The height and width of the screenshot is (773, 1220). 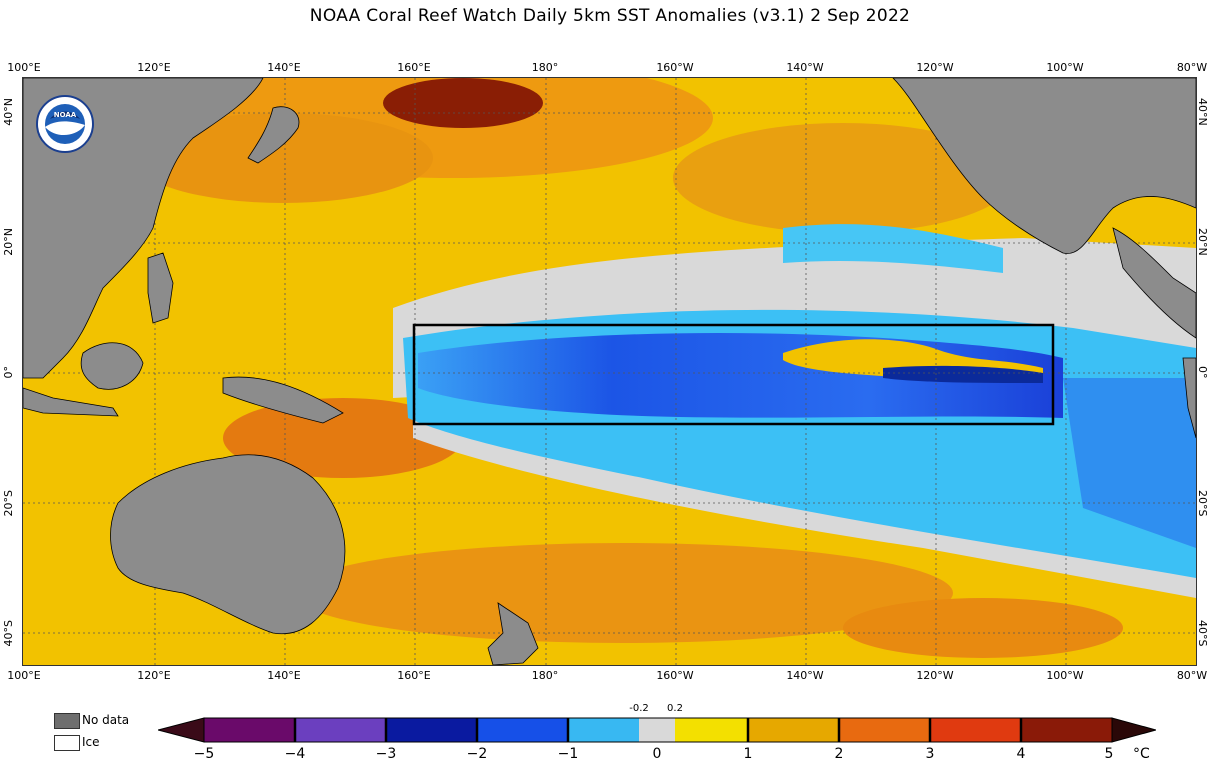 I want to click on java, so click(x=71, y=402).